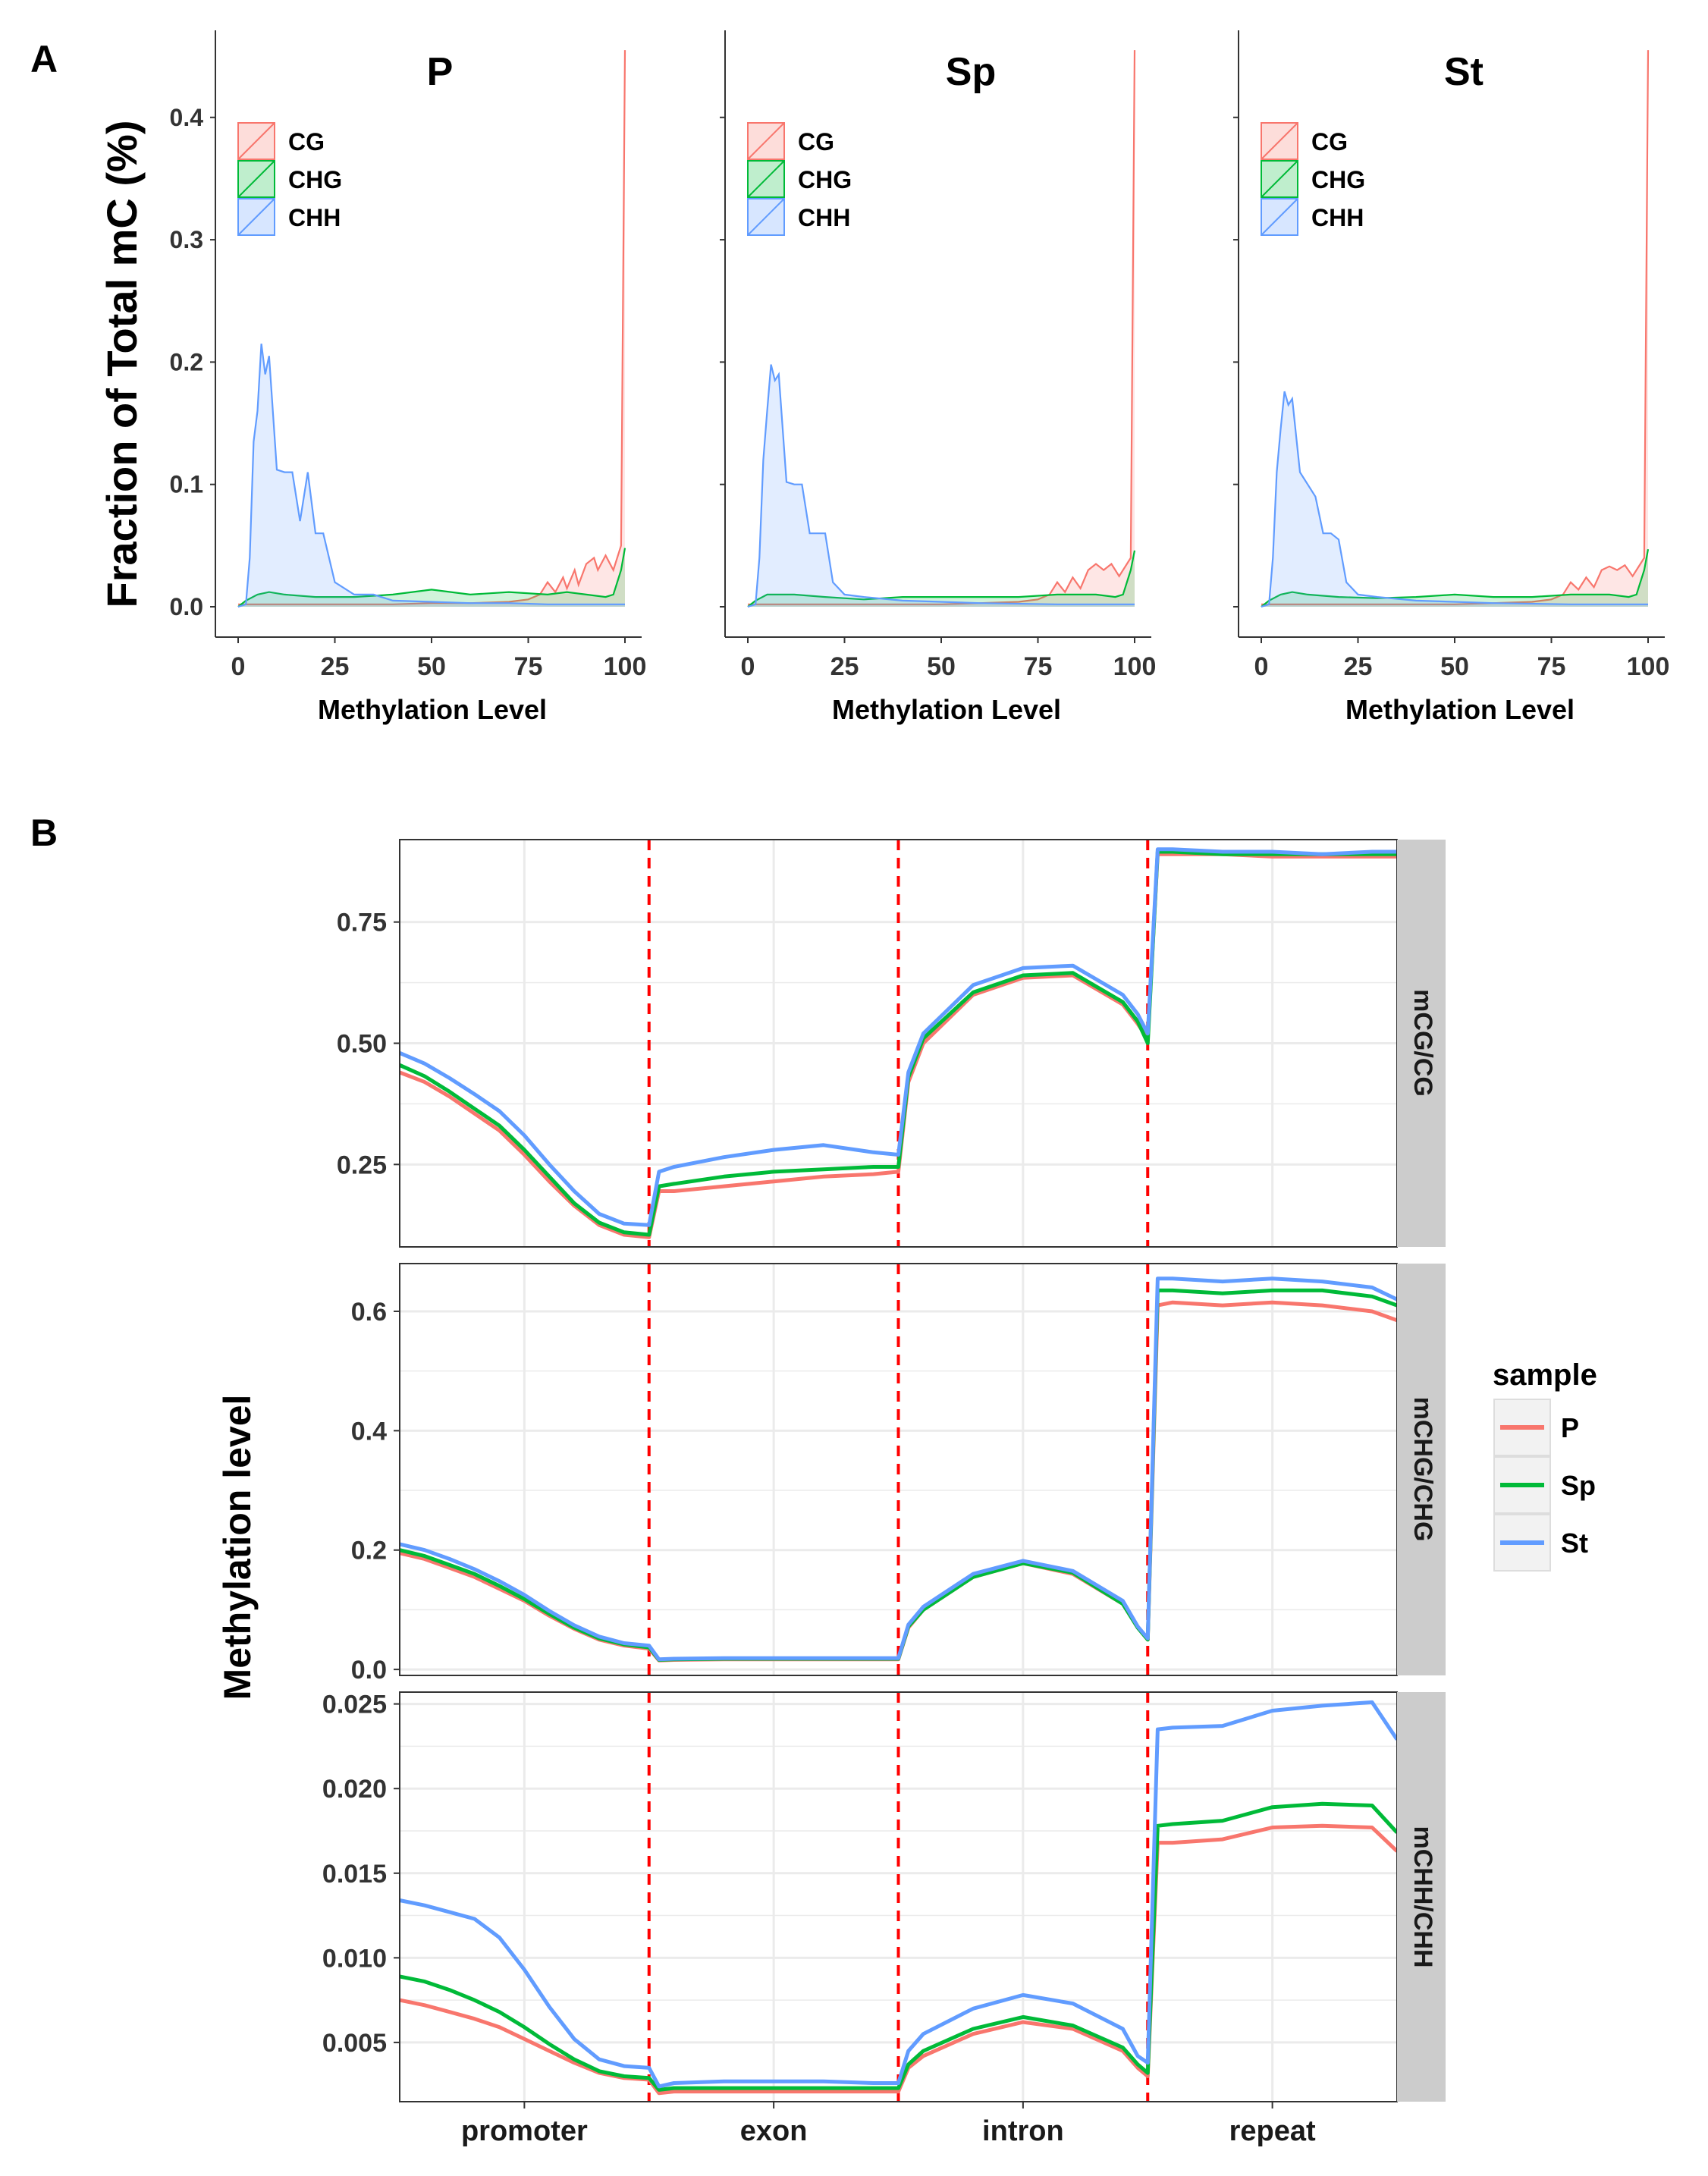 This screenshot has width=1708, height=2176. Describe the element at coordinates (1545, 1375) in the screenshot. I see `legend-title: sample` at that location.